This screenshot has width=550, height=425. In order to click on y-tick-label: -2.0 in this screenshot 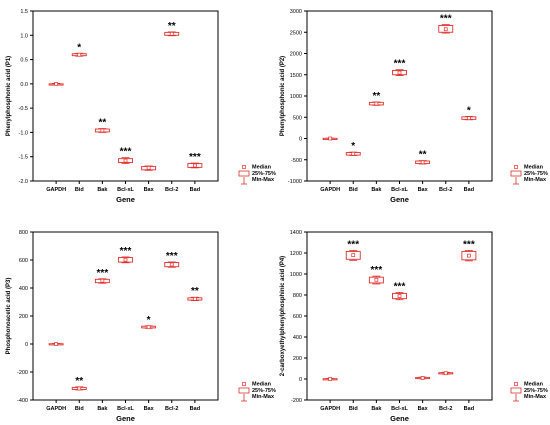, I will do `click(23, 182)`.